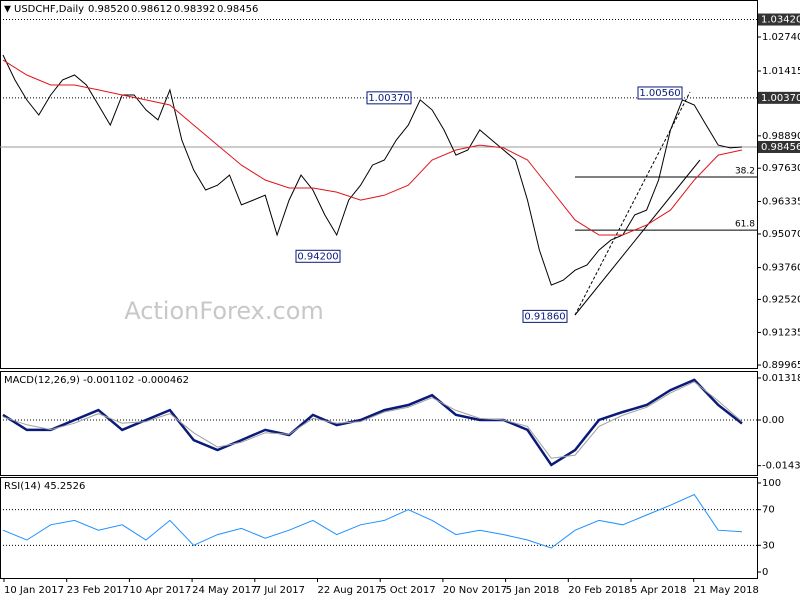 The image size is (800, 600). I want to click on y-tick-label: 0.96335, so click(781, 201).